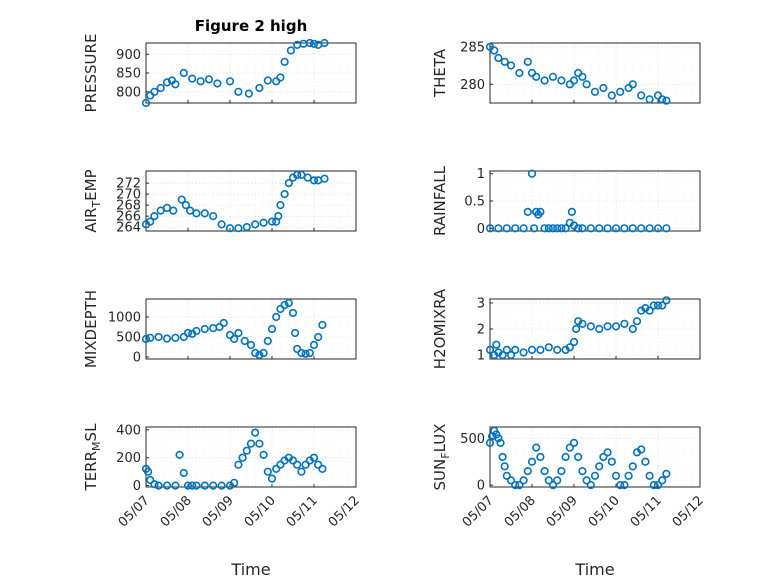  What do you see at coordinates (124, 318) in the screenshot?
I see `y-tick-label: 1000` at bounding box center [124, 318].